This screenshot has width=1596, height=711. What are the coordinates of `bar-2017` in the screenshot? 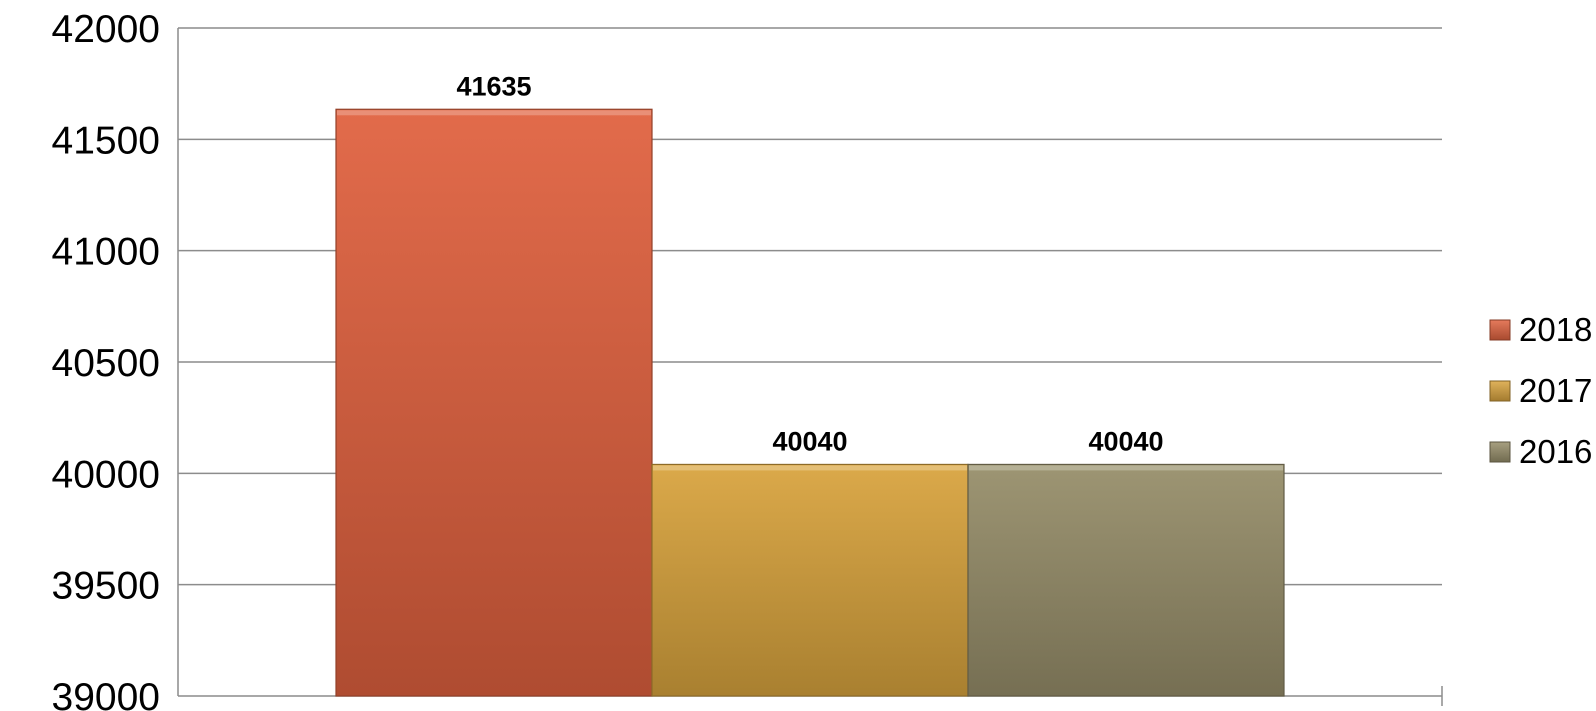 It's located at (810, 580).